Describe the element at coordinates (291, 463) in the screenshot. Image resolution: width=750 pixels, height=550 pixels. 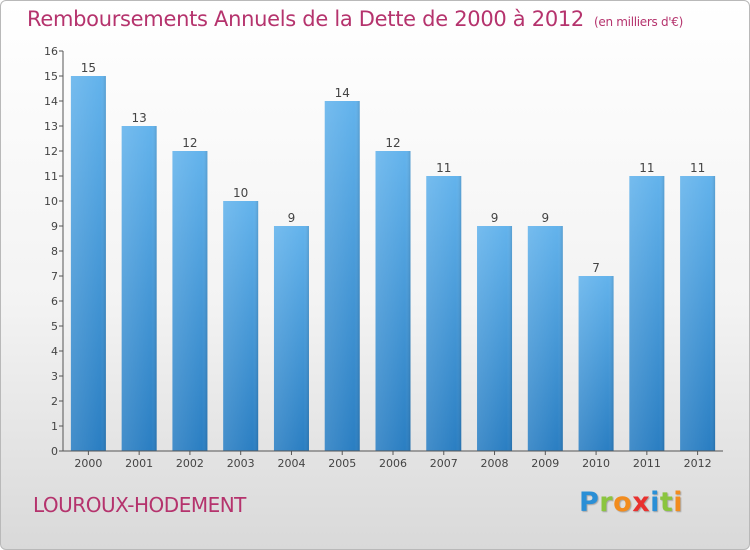
I see `x-tick-label: 2004` at that location.